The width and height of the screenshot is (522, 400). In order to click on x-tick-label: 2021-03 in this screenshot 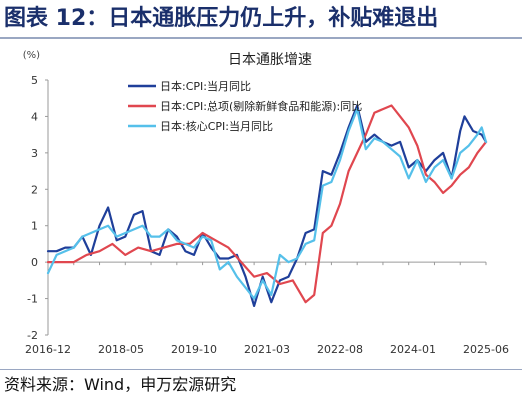, I will do `click(267, 349)`.